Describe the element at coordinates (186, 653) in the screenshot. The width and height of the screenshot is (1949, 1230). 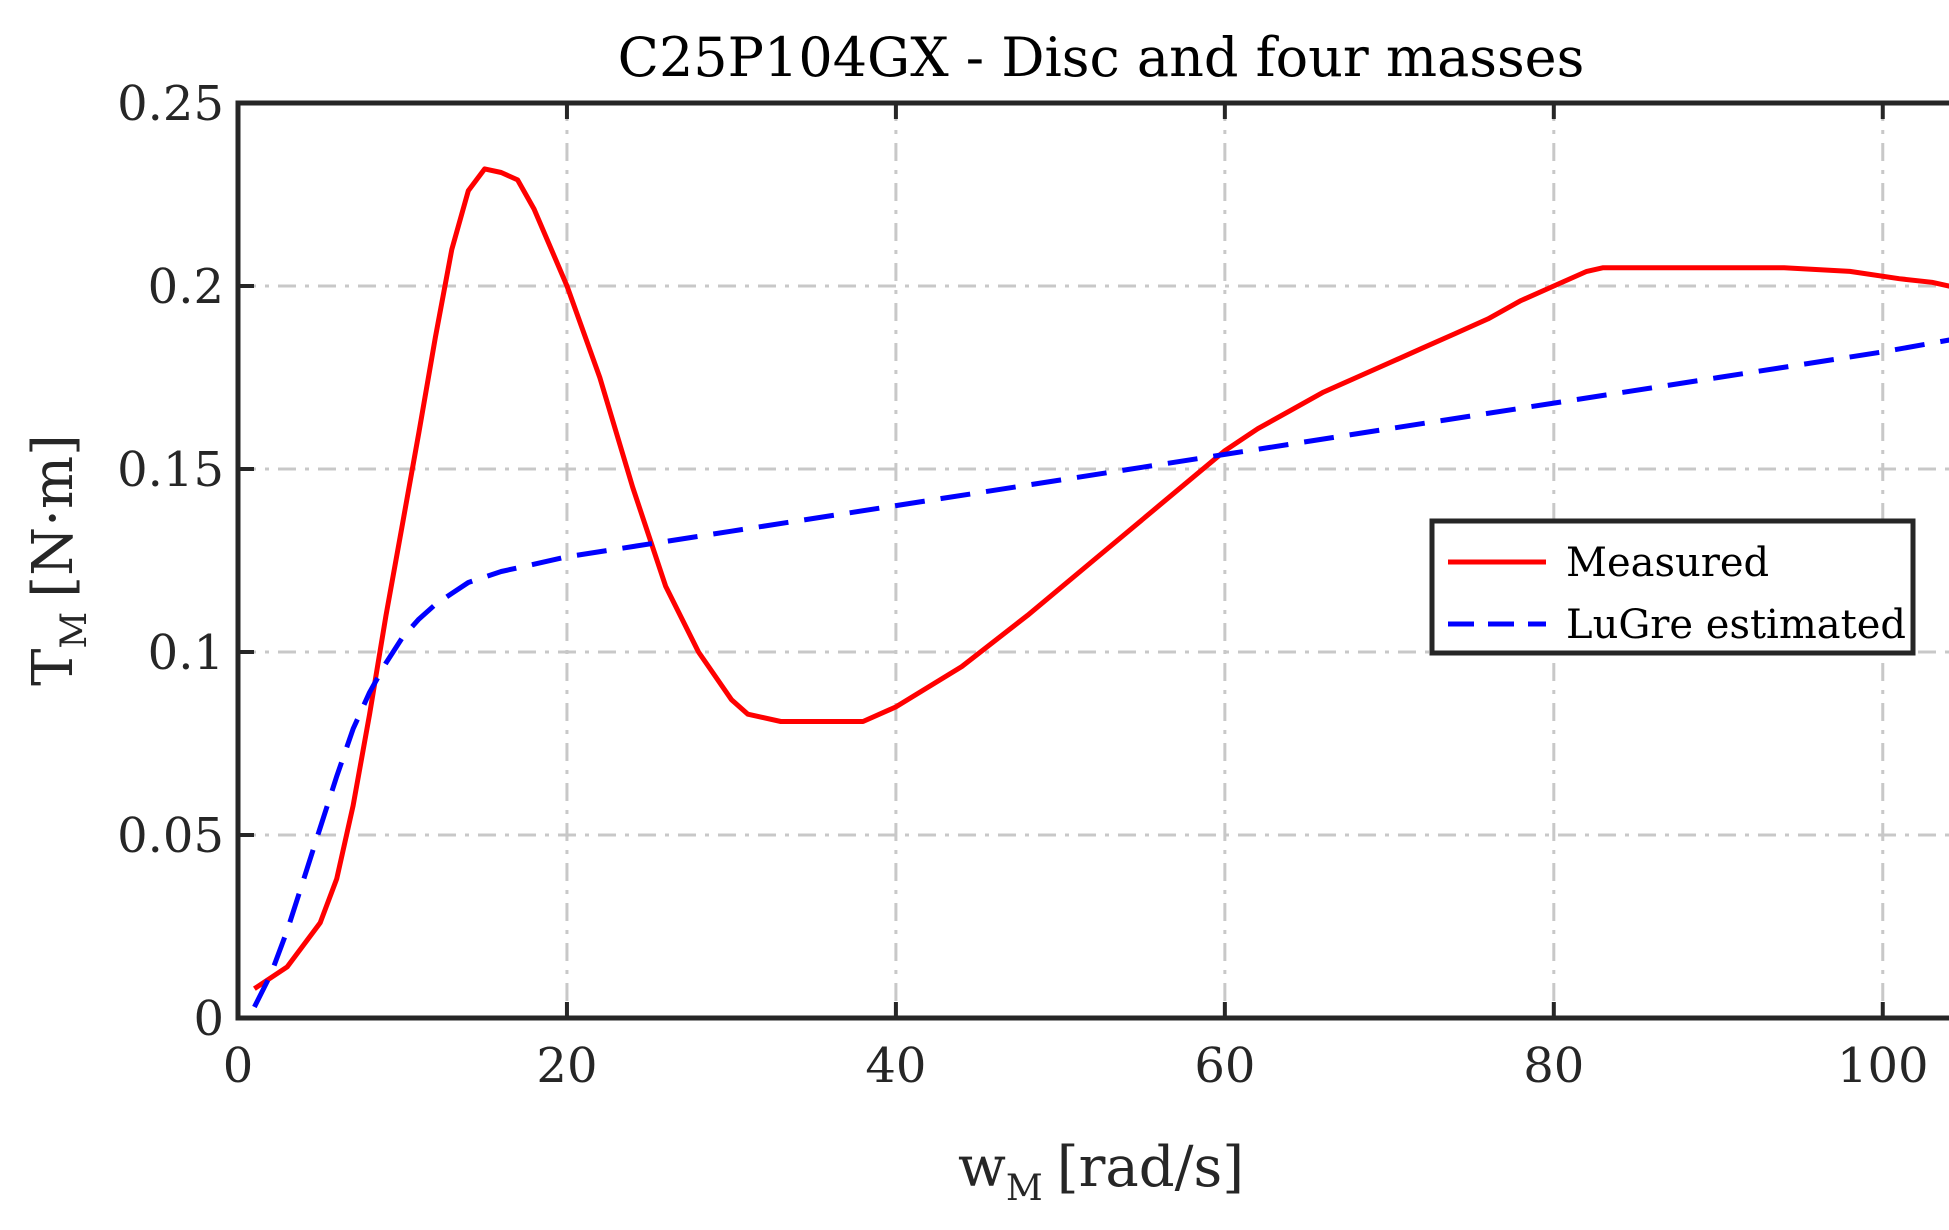
I see `y-tick-label-2: 0.1` at that location.